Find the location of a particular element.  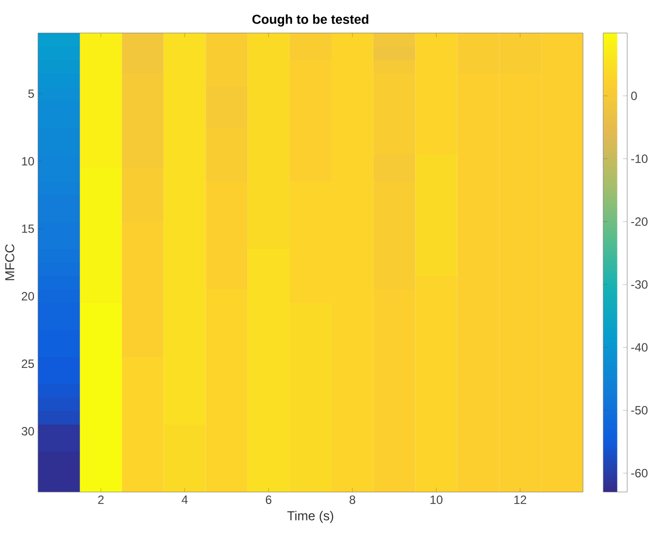

x-tick-label: 8 is located at coordinates (353, 500).